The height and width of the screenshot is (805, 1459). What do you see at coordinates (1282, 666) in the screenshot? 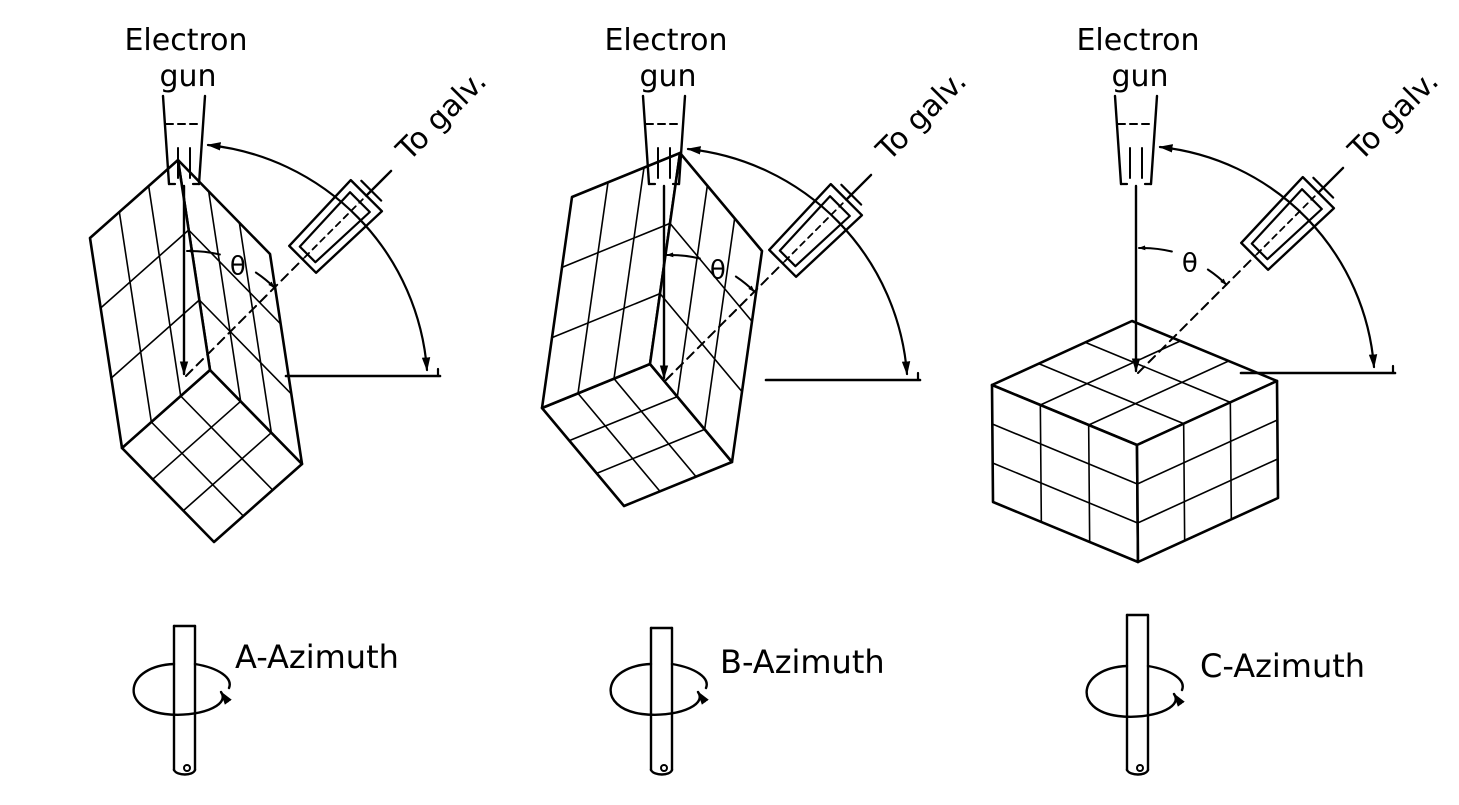
I see `azimuth-caption: C-Azimuth` at bounding box center [1282, 666].